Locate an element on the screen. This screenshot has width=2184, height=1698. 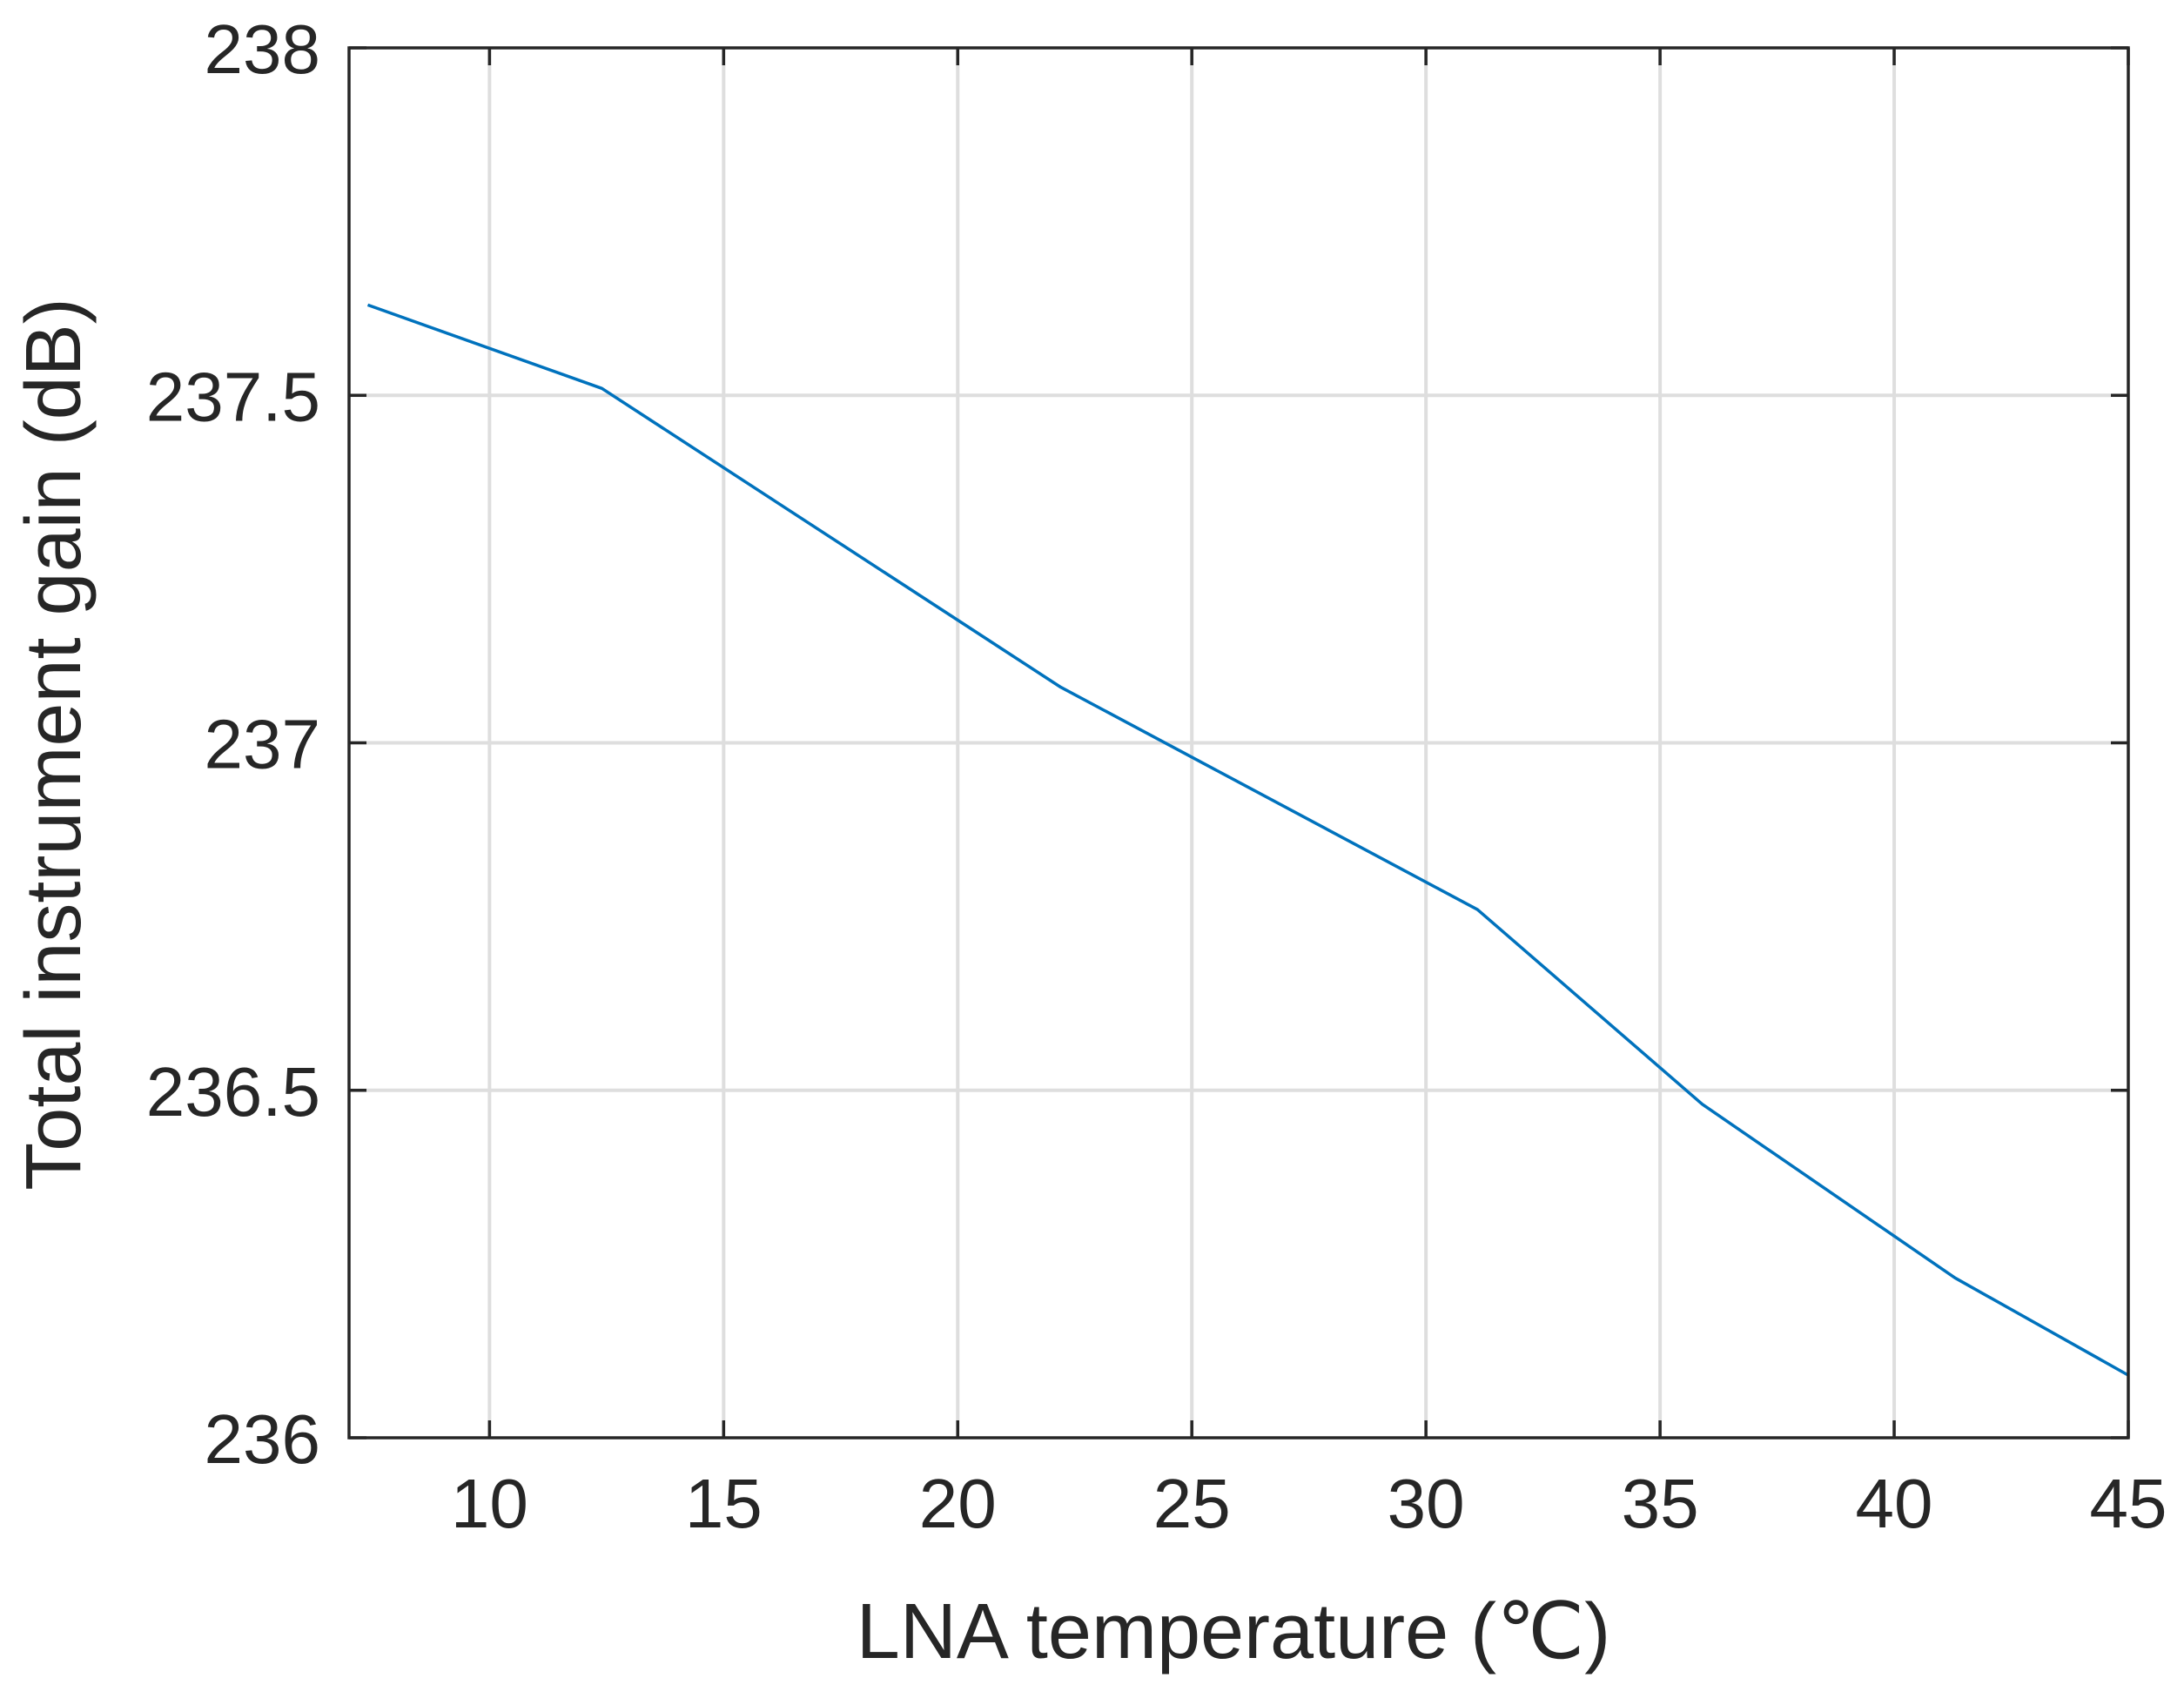
x-axis-label: LNA temperature (℃) is located at coordinates (1233, 1631).